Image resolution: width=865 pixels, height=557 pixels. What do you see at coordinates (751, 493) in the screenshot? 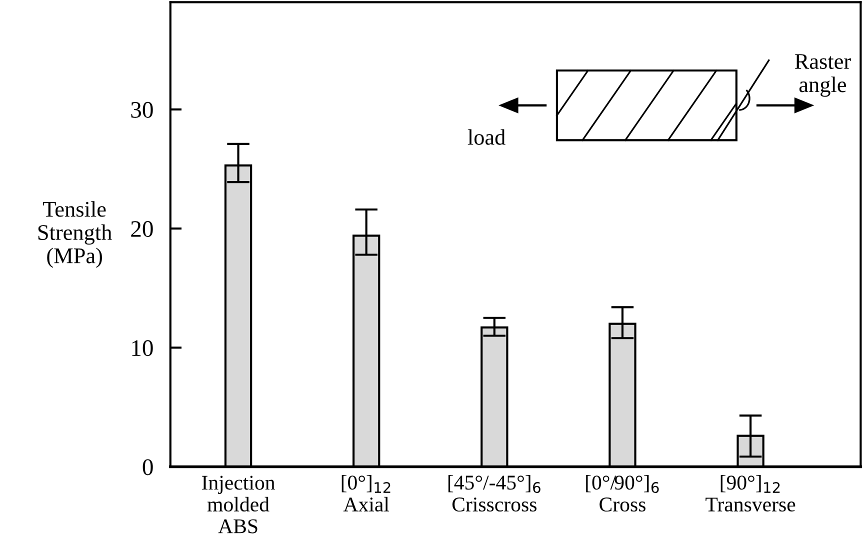
I see `x-tick-label: [90°]$_{12}$ Transverse` at bounding box center [751, 493].